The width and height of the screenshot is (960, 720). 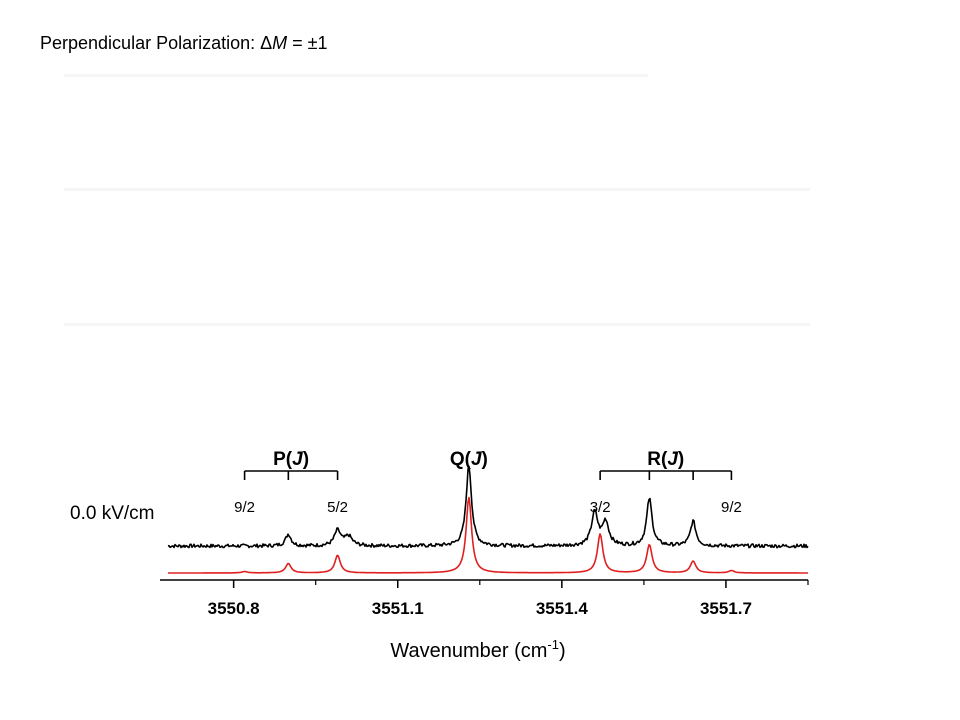 What do you see at coordinates (266, 43) in the screenshot?
I see `slide-title-delta: Δ` at bounding box center [266, 43].